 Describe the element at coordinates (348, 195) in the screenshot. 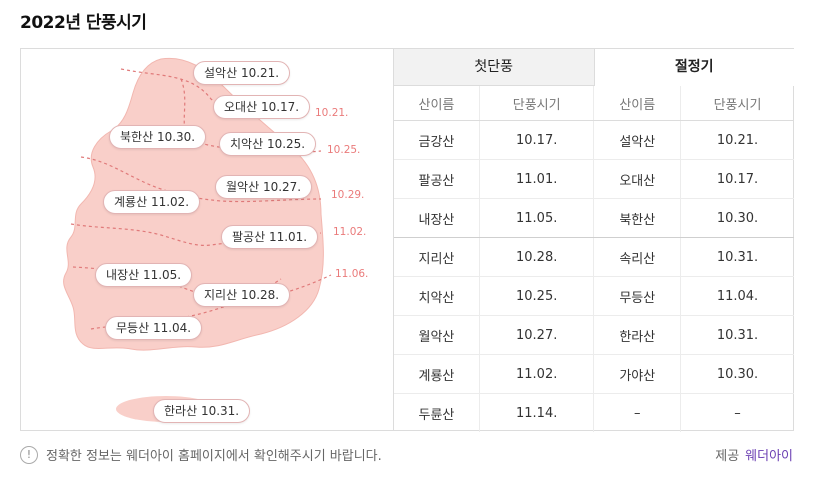

I see `isoline-label: 10.29.` at that location.